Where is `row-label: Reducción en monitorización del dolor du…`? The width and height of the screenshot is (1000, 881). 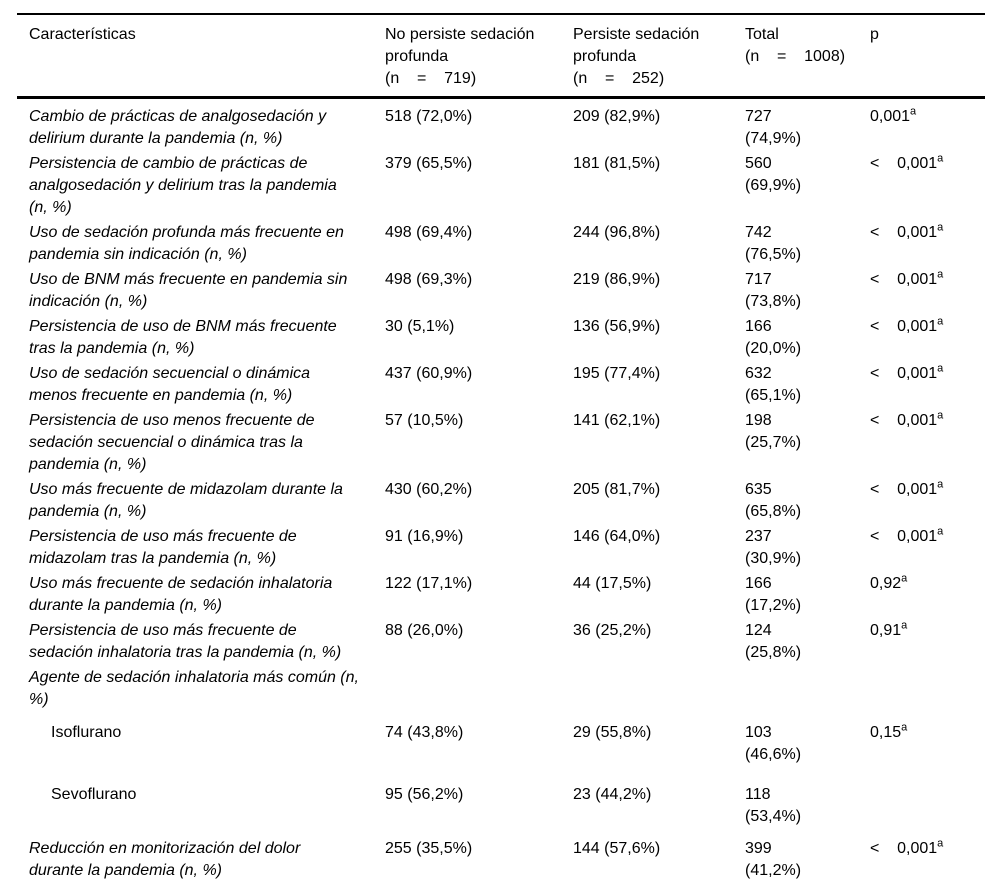
row-label: Reducción en monitorización del dolor du… is located at coordinates (165, 859).